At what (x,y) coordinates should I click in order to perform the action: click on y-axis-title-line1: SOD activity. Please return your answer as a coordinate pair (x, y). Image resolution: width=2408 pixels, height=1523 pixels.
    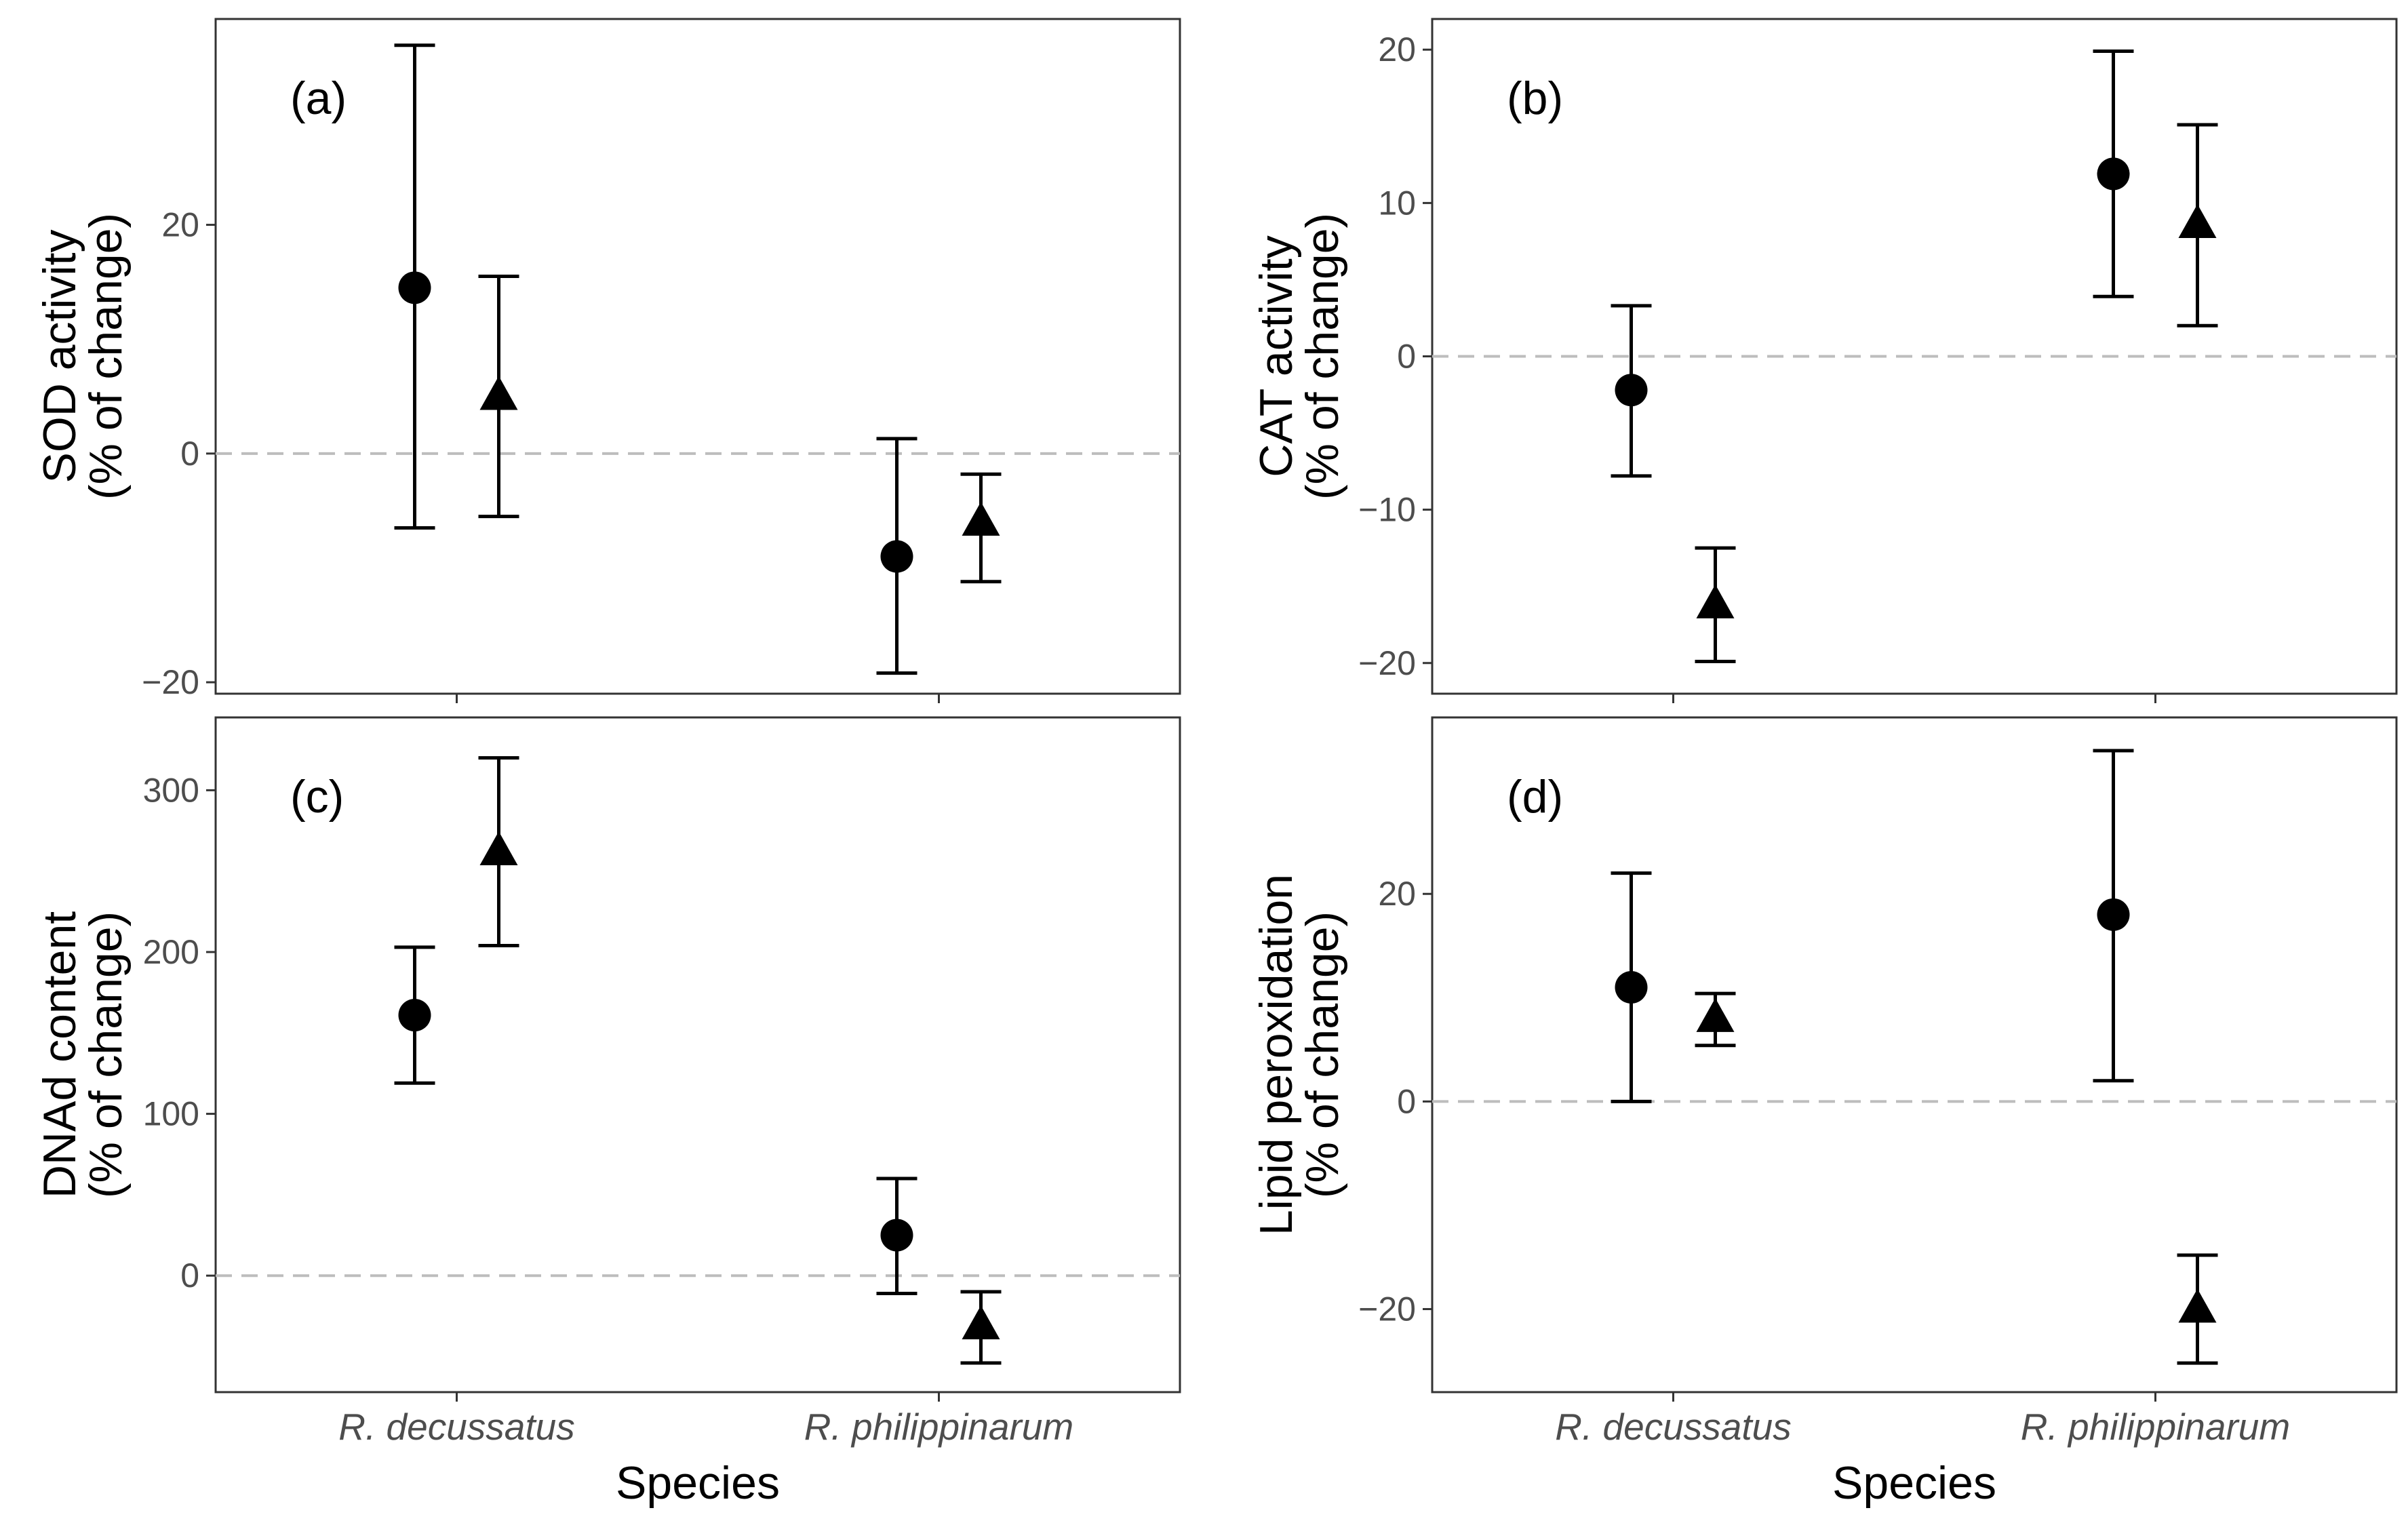
    Looking at the image, I should click on (59, 356).